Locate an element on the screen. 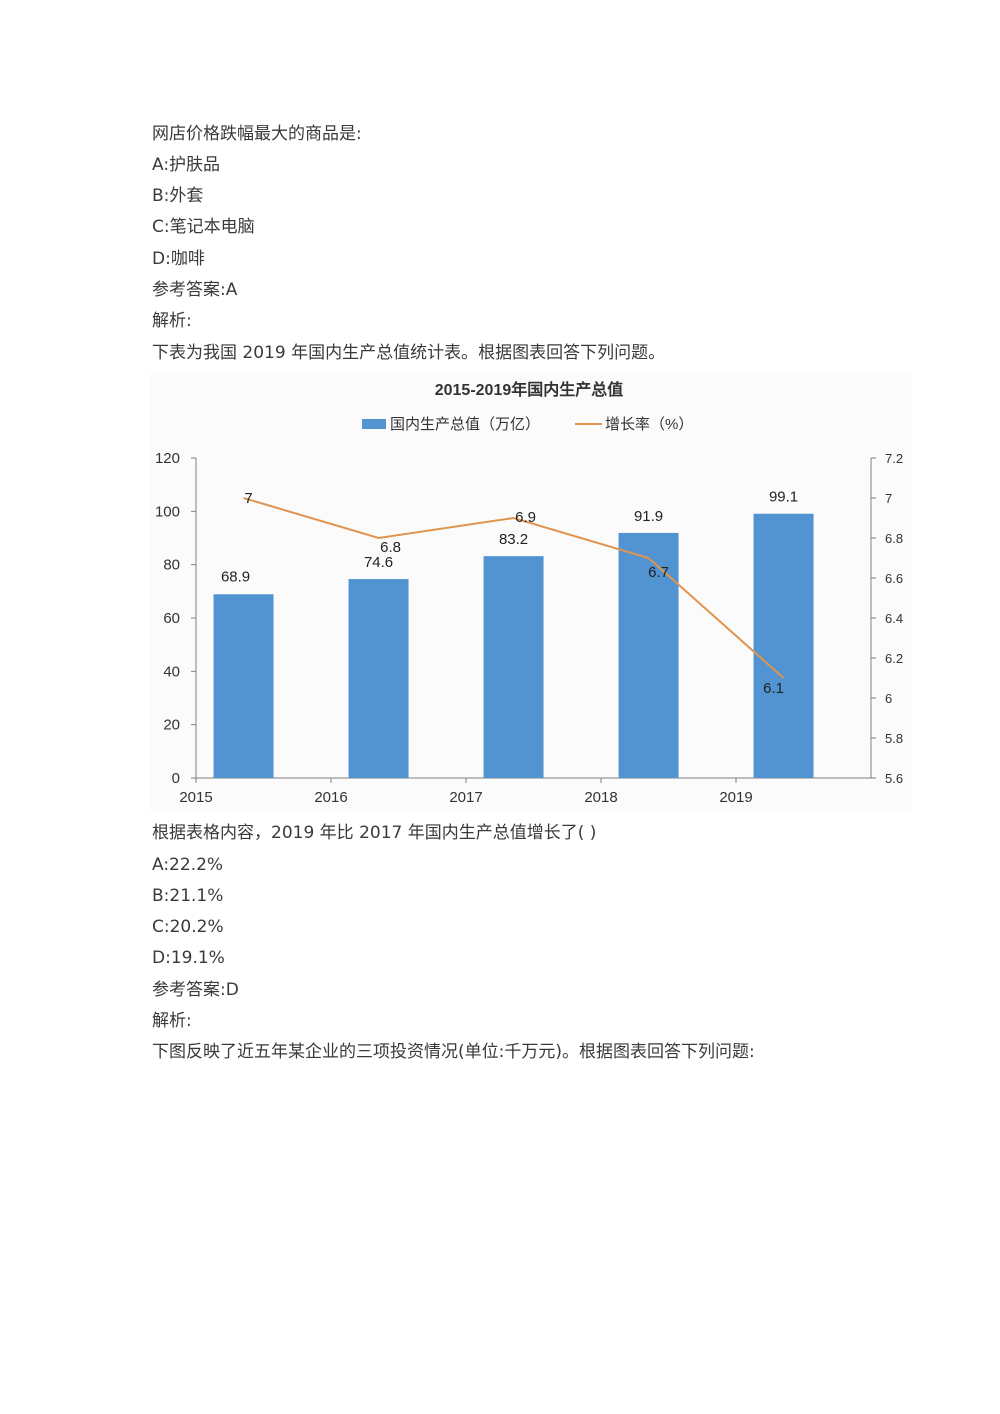 The width and height of the screenshot is (1000, 1414). q1-analysis: 解析: is located at coordinates (172, 321).